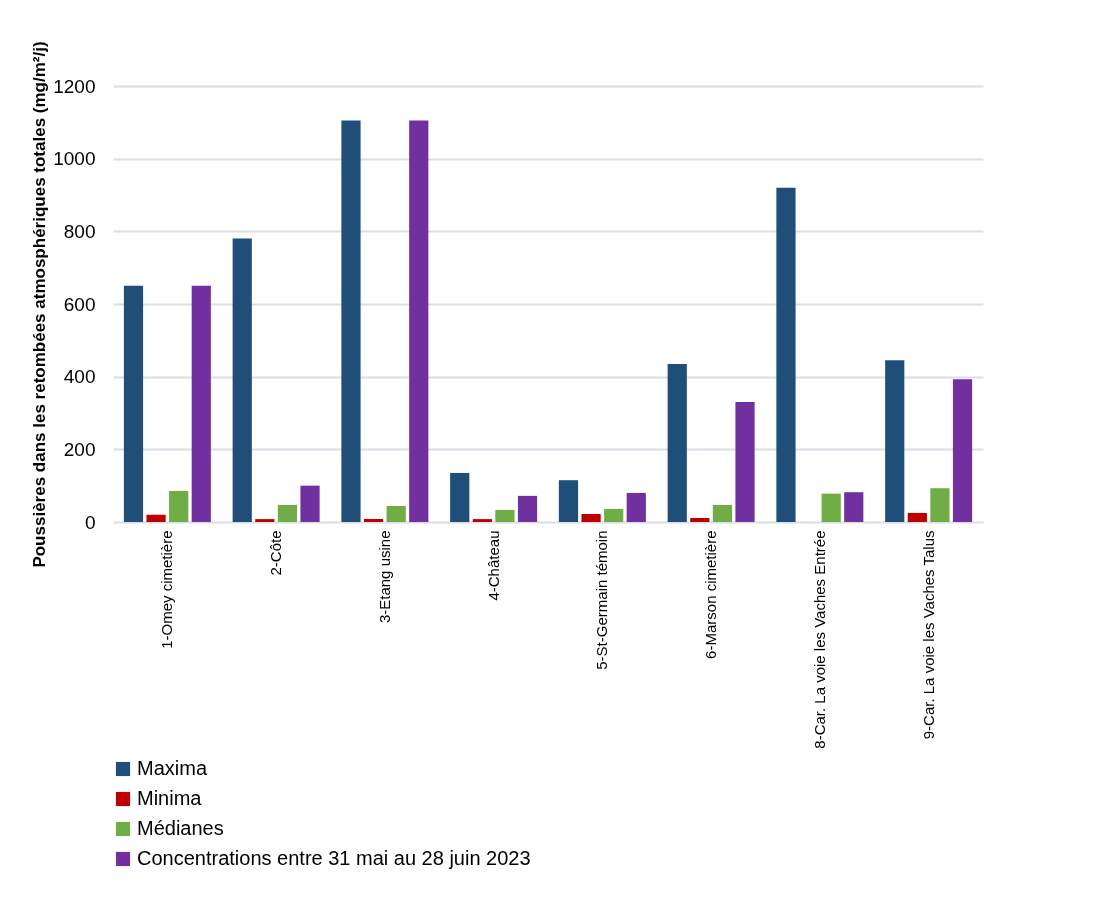 This screenshot has height=901, width=1097. What do you see at coordinates (79, 449) in the screenshot?
I see `y-tick-label: 200` at bounding box center [79, 449].